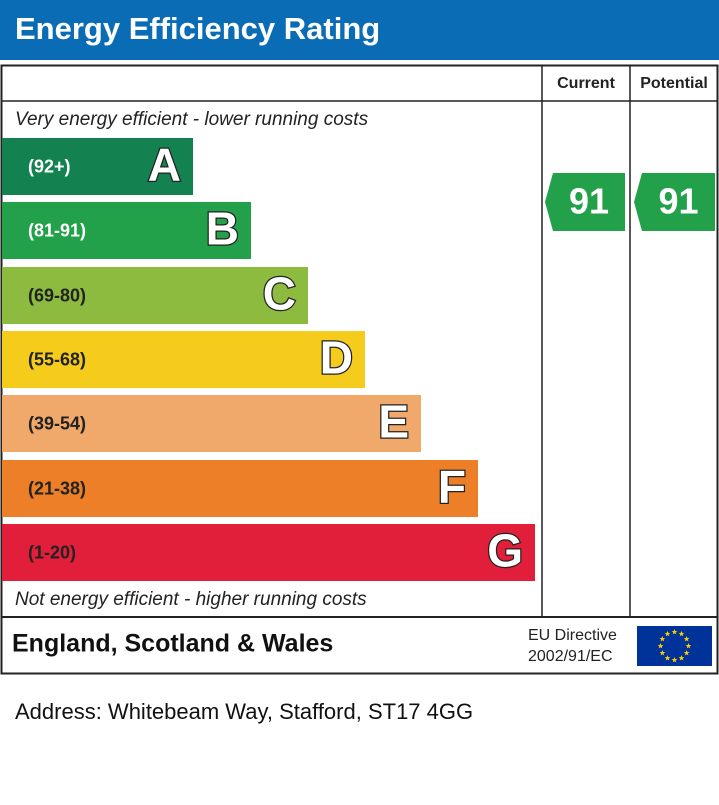 The height and width of the screenshot is (805, 719). I want to click on column-header: Potential, so click(674, 83).